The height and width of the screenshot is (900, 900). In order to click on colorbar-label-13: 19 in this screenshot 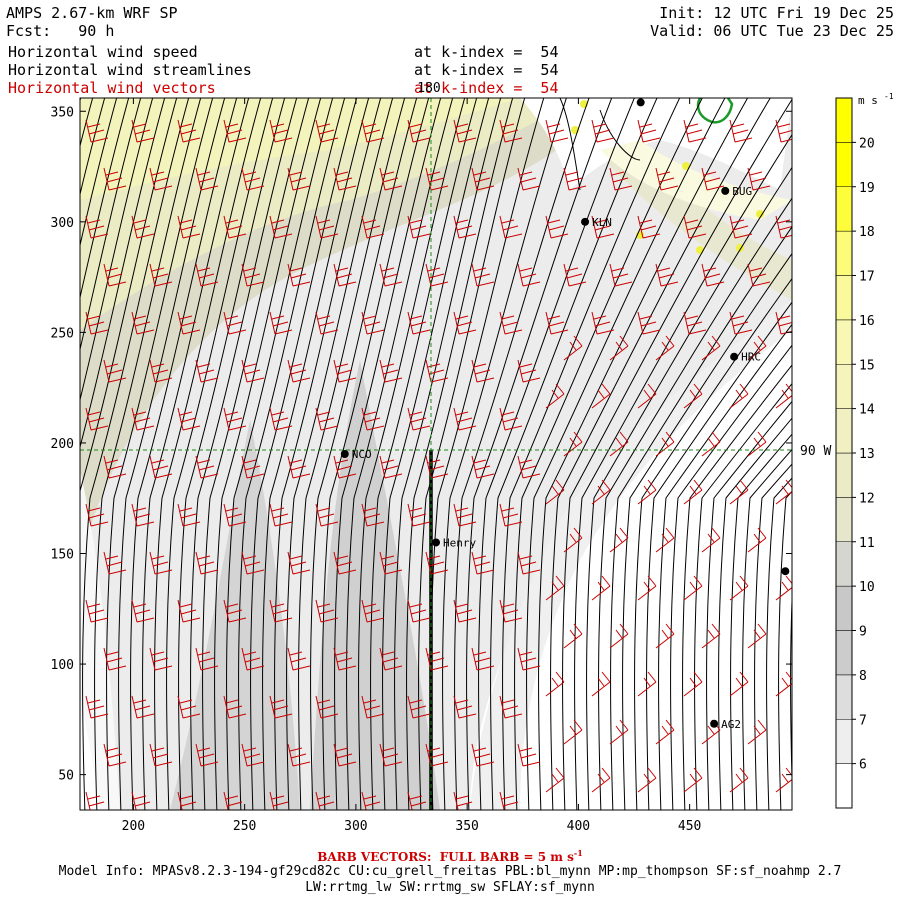, I will do `click(867, 188)`.